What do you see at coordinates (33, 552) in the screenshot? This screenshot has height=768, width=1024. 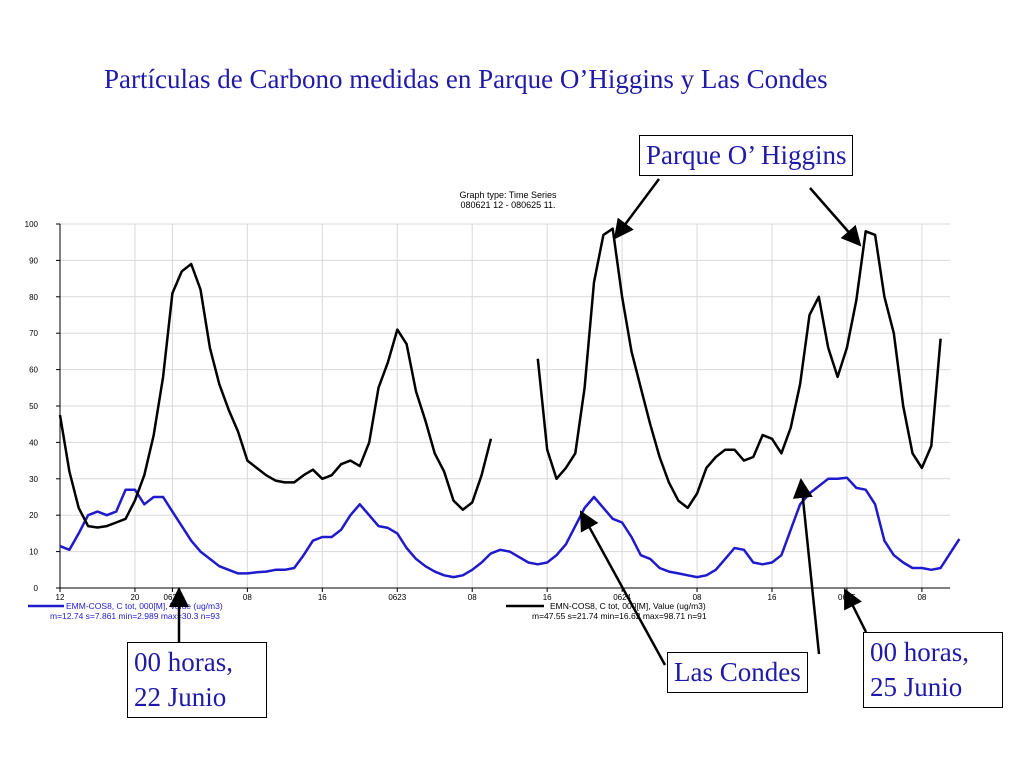 I see `y-tick-label: 10` at bounding box center [33, 552].